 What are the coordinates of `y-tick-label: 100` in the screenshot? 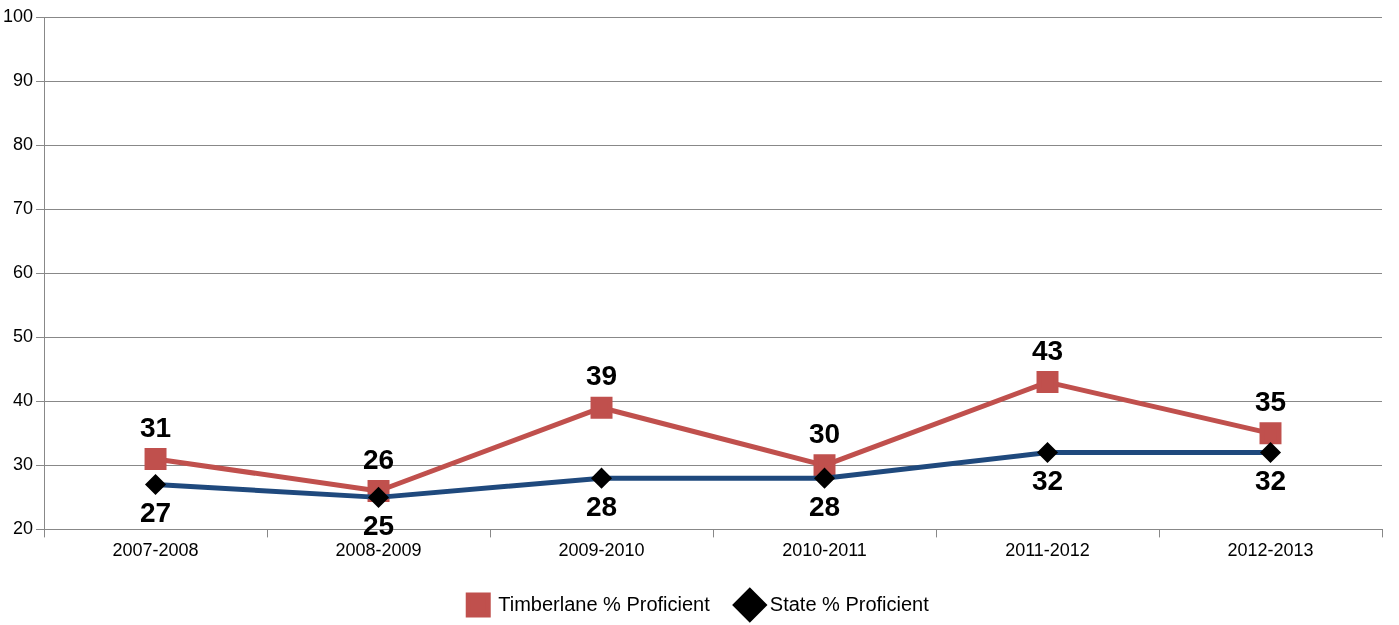 It's located at (18, 15).